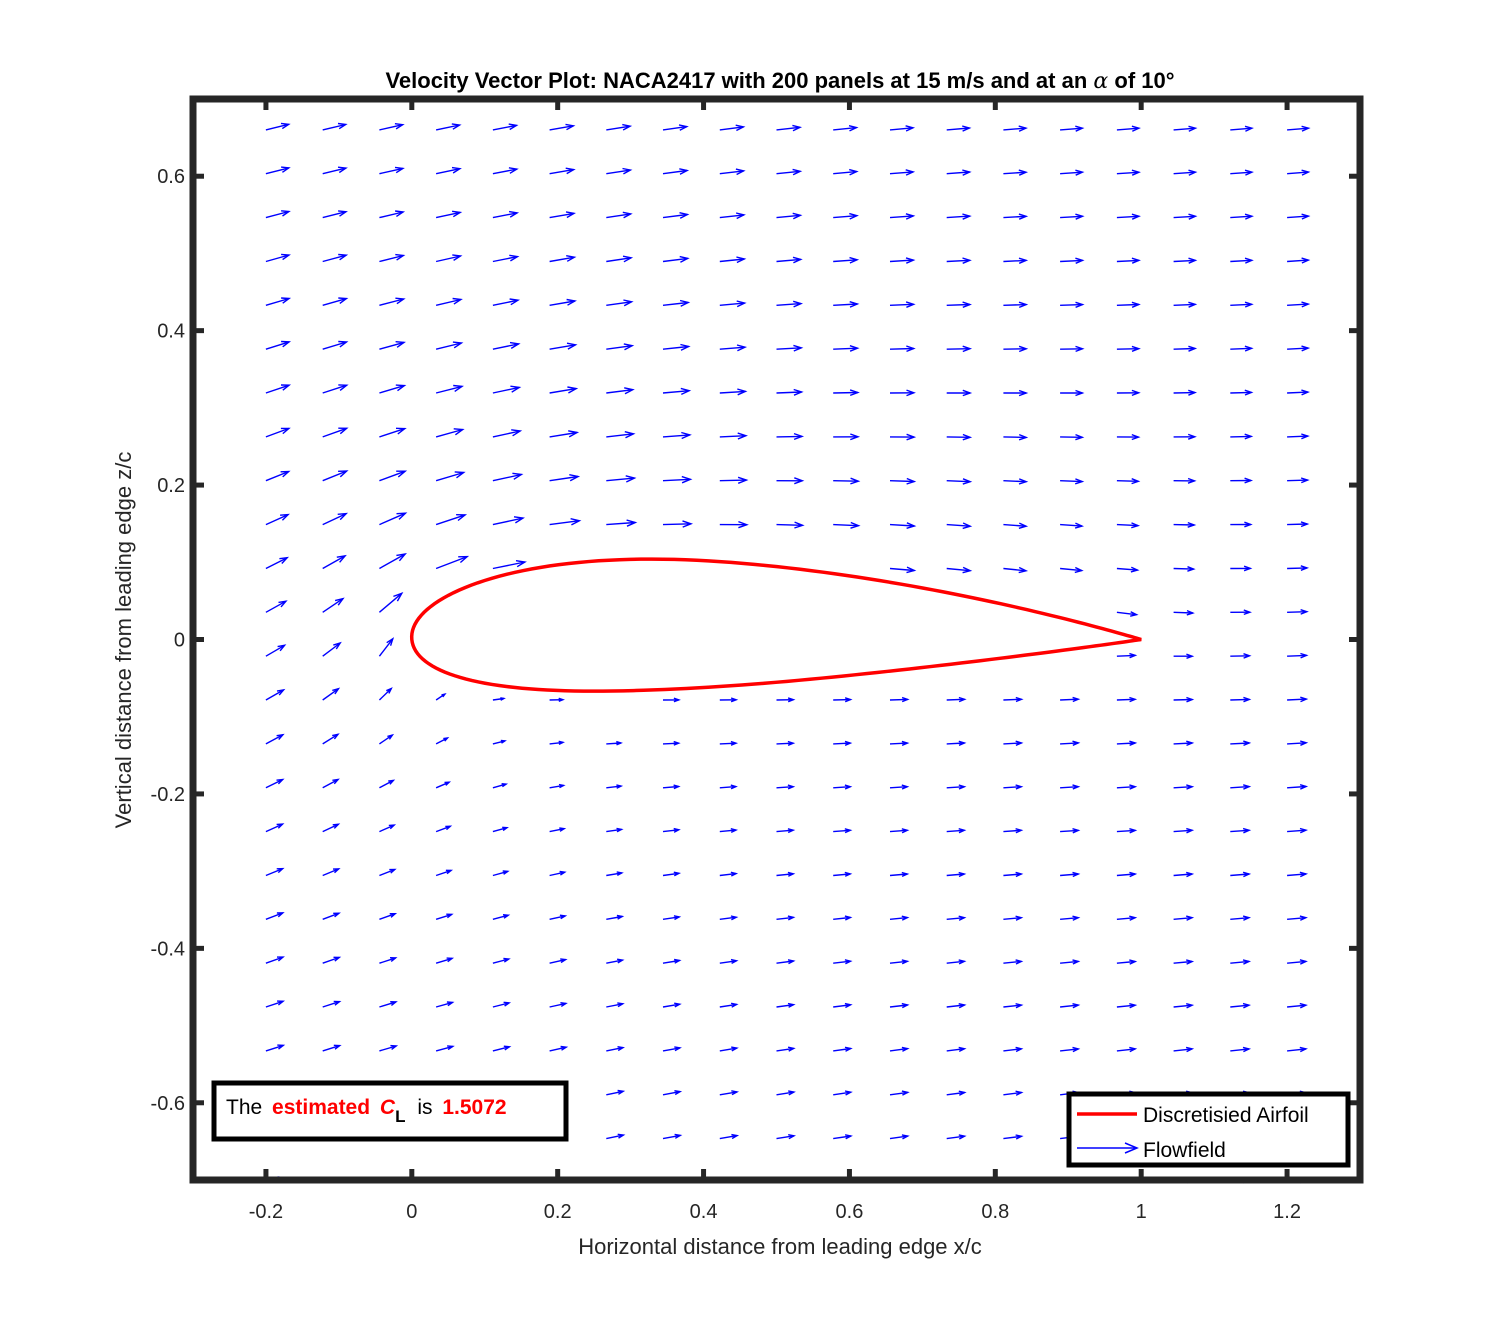 This screenshot has height=1329, width=1507. Describe the element at coordinates (168, 1104) in the screenshot. I see `y-tick-label: -0.6` at that location.